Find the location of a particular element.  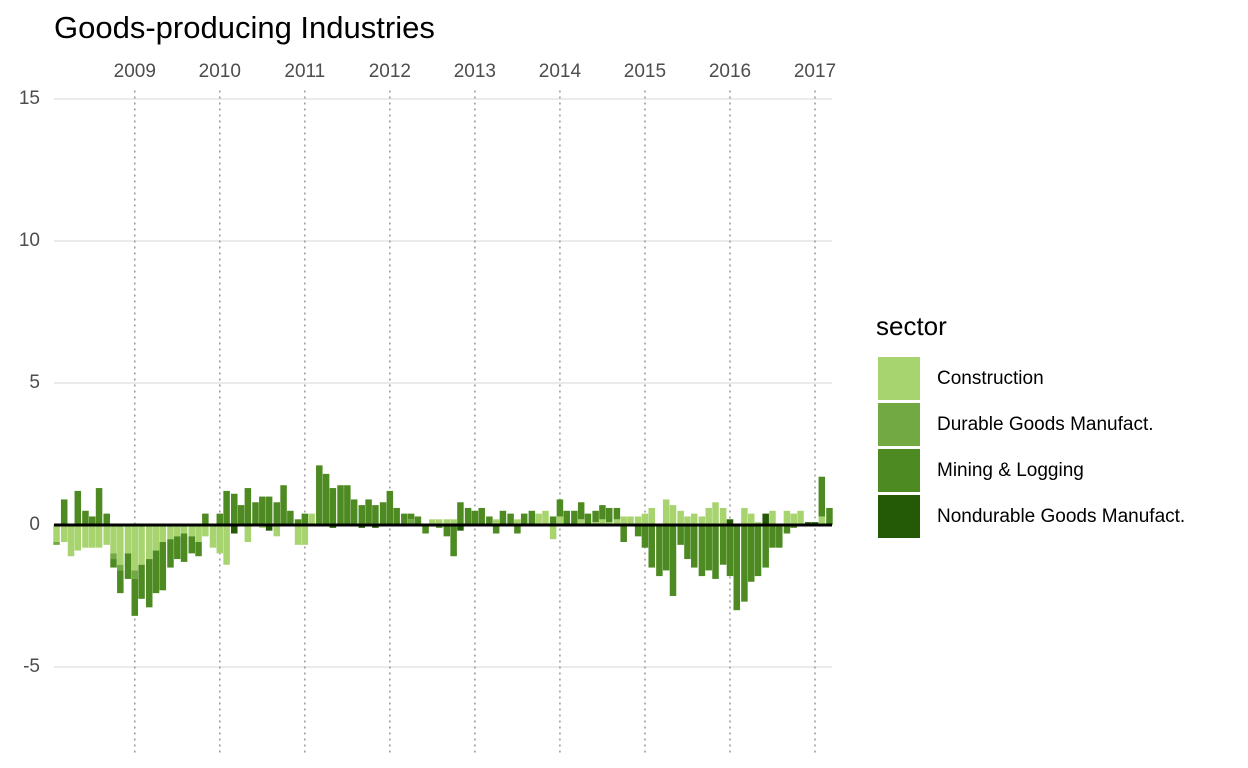

legend-label: Mining & Logging is located at coordinates (1010, 470).